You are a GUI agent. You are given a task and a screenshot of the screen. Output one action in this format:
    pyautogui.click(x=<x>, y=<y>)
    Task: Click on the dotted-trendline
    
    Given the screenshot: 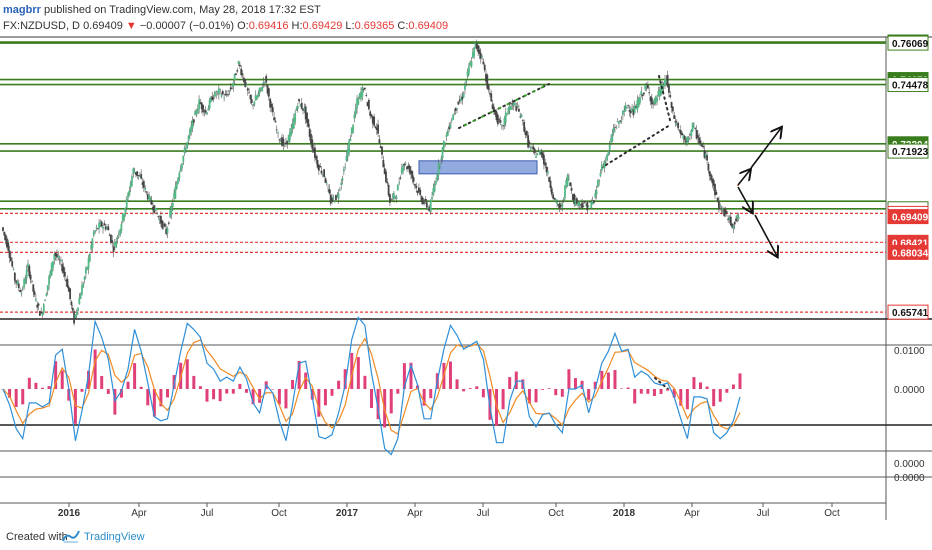 What is the action you would take?
    pyautogui.click(x=638, y=145)
    